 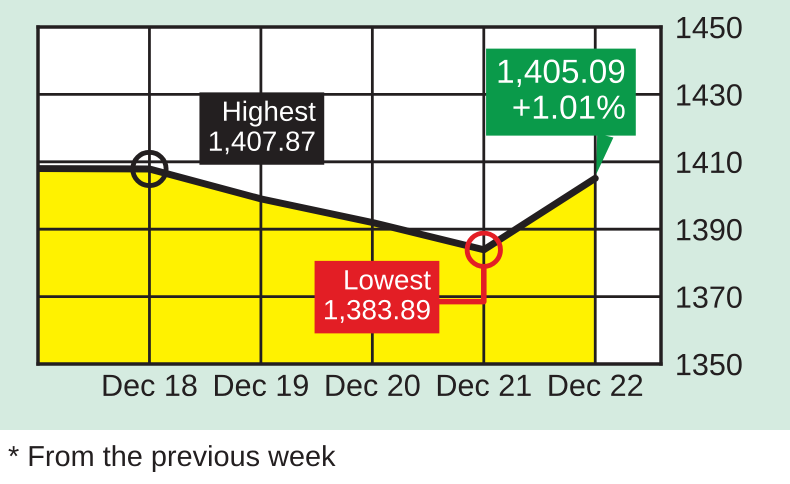 What do you see at coordinates (709, 163) in the screenshot?
I see `y-tick-label: 1410` at bounding box center [709, 163].